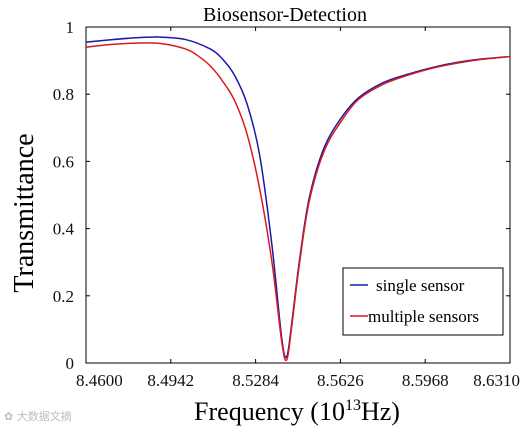 The width and height of the screenshot is (527, 430). I want to click on x-tick-label-4: 8.5968, so click(425, 380).